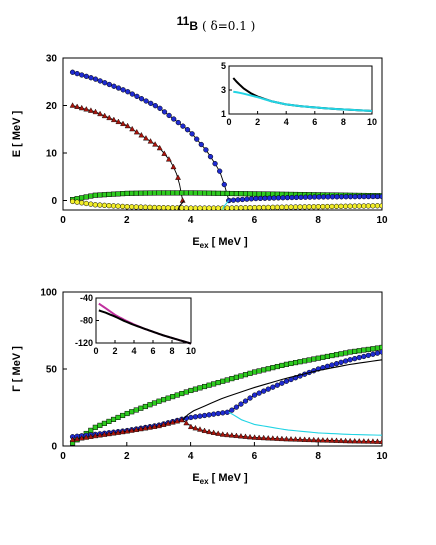 This screenshot has height=545, width=436. What do you see at coordinates (191, 351) in the screenshot?
I see `inset-x-tick-label: 10` at bounding box center [191, 351].